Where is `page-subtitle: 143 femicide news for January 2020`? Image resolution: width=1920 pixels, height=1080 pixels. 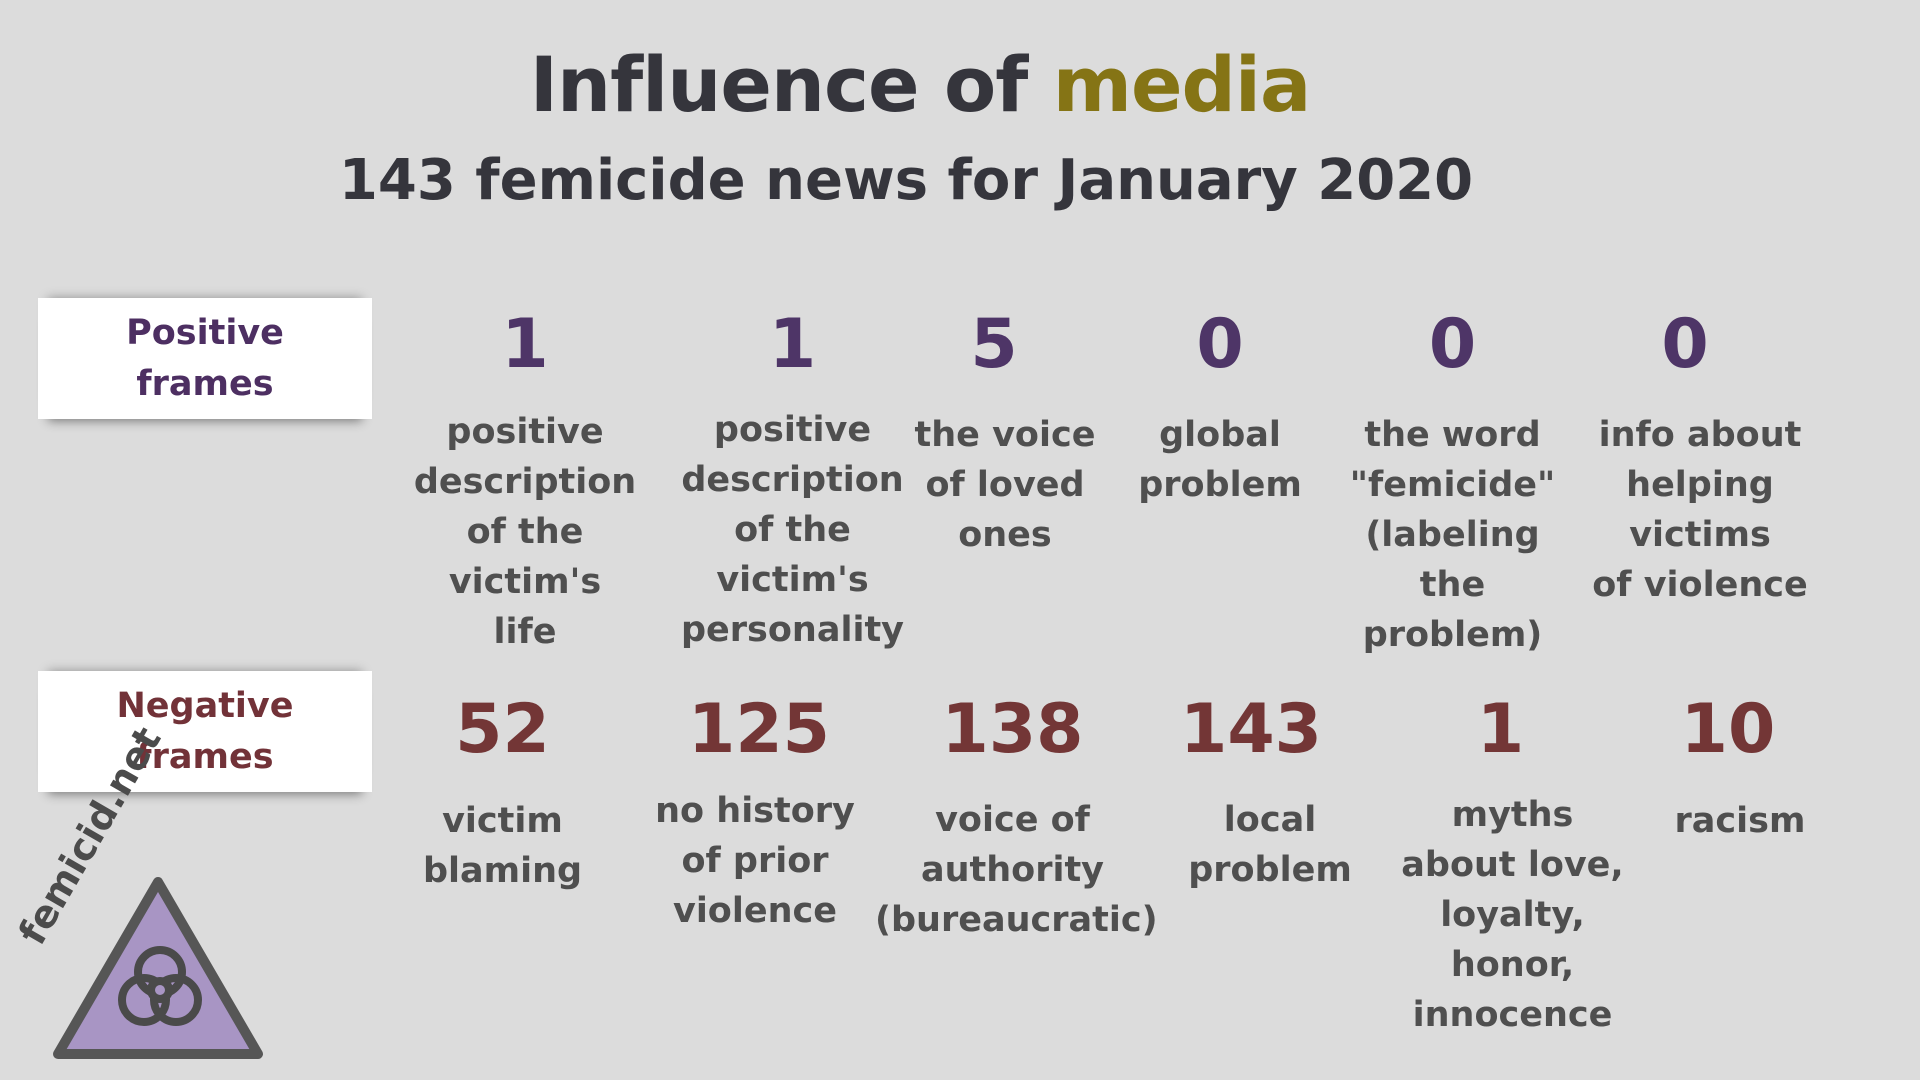
page-subtitle: 143 femicide news for January 2020 is located at coordinates (906, 180).